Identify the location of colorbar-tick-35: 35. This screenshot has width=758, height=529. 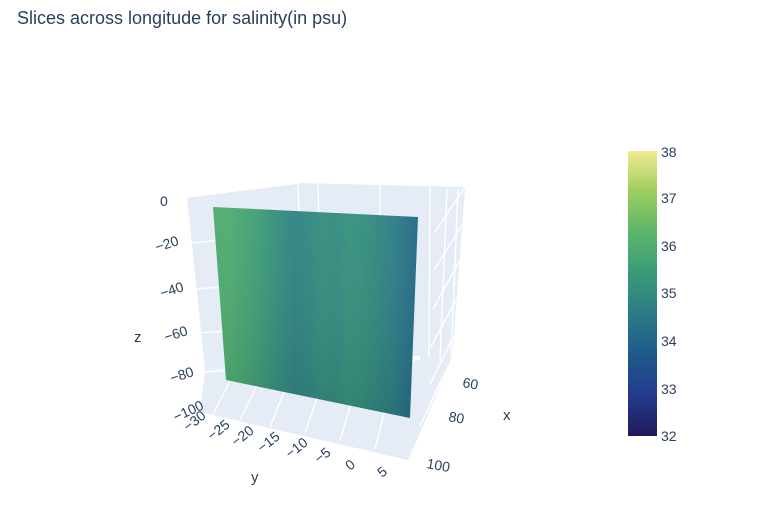
(669, 293).